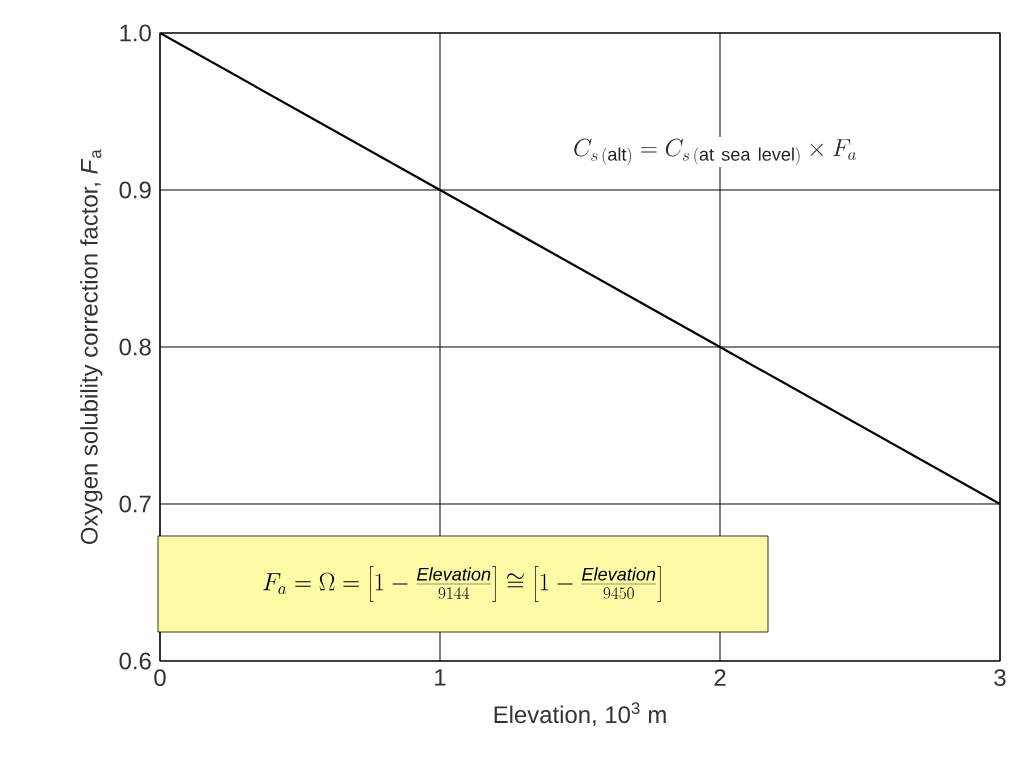  Describe the element at coordinates (715, 151) in the screenshot. I see `annotation: $C_{s\,(\mathrm{alt})} = C_{s\,(\mathrm{at\ sea\ level})} \times F_a$` at that location.